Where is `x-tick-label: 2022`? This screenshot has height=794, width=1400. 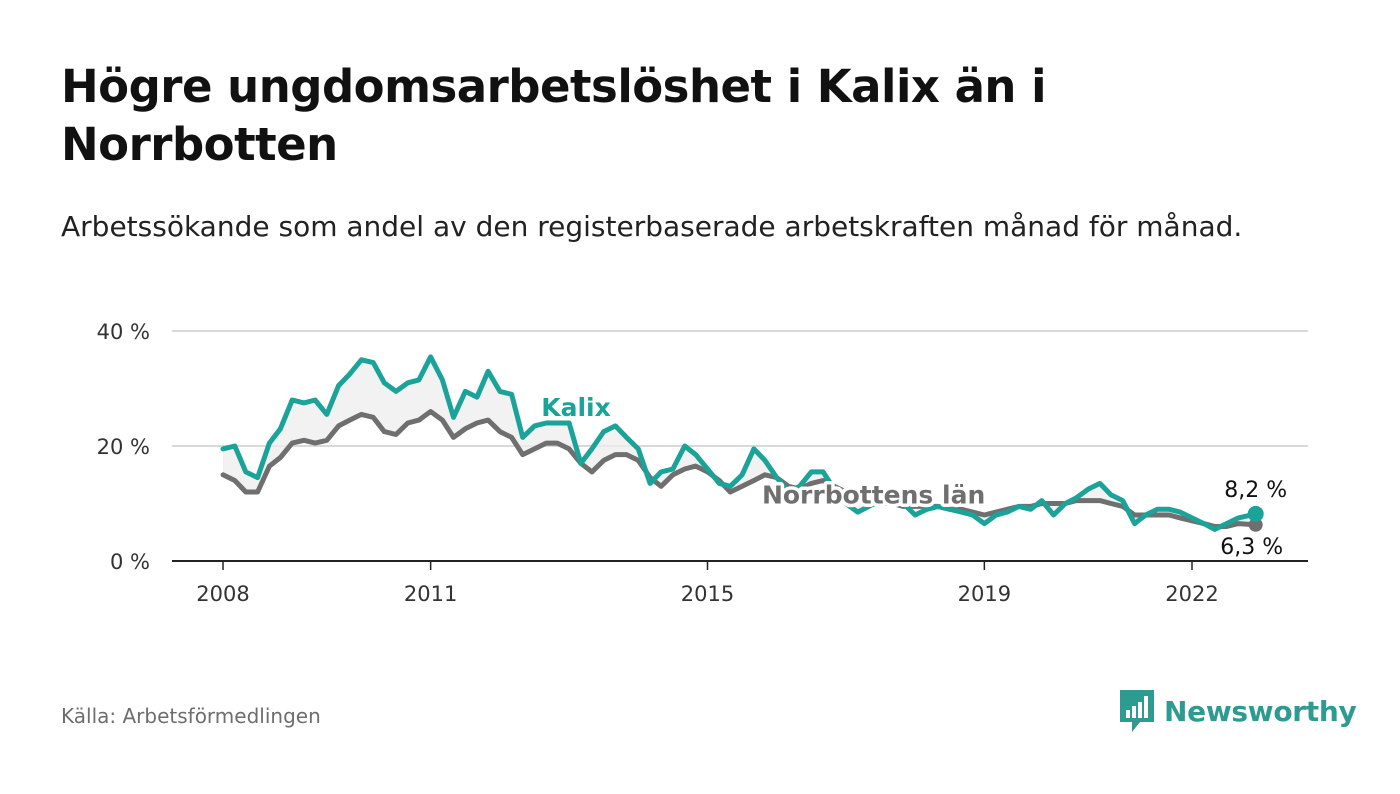
x-tick-label: 2022 is located at coordinates (1191, 594).